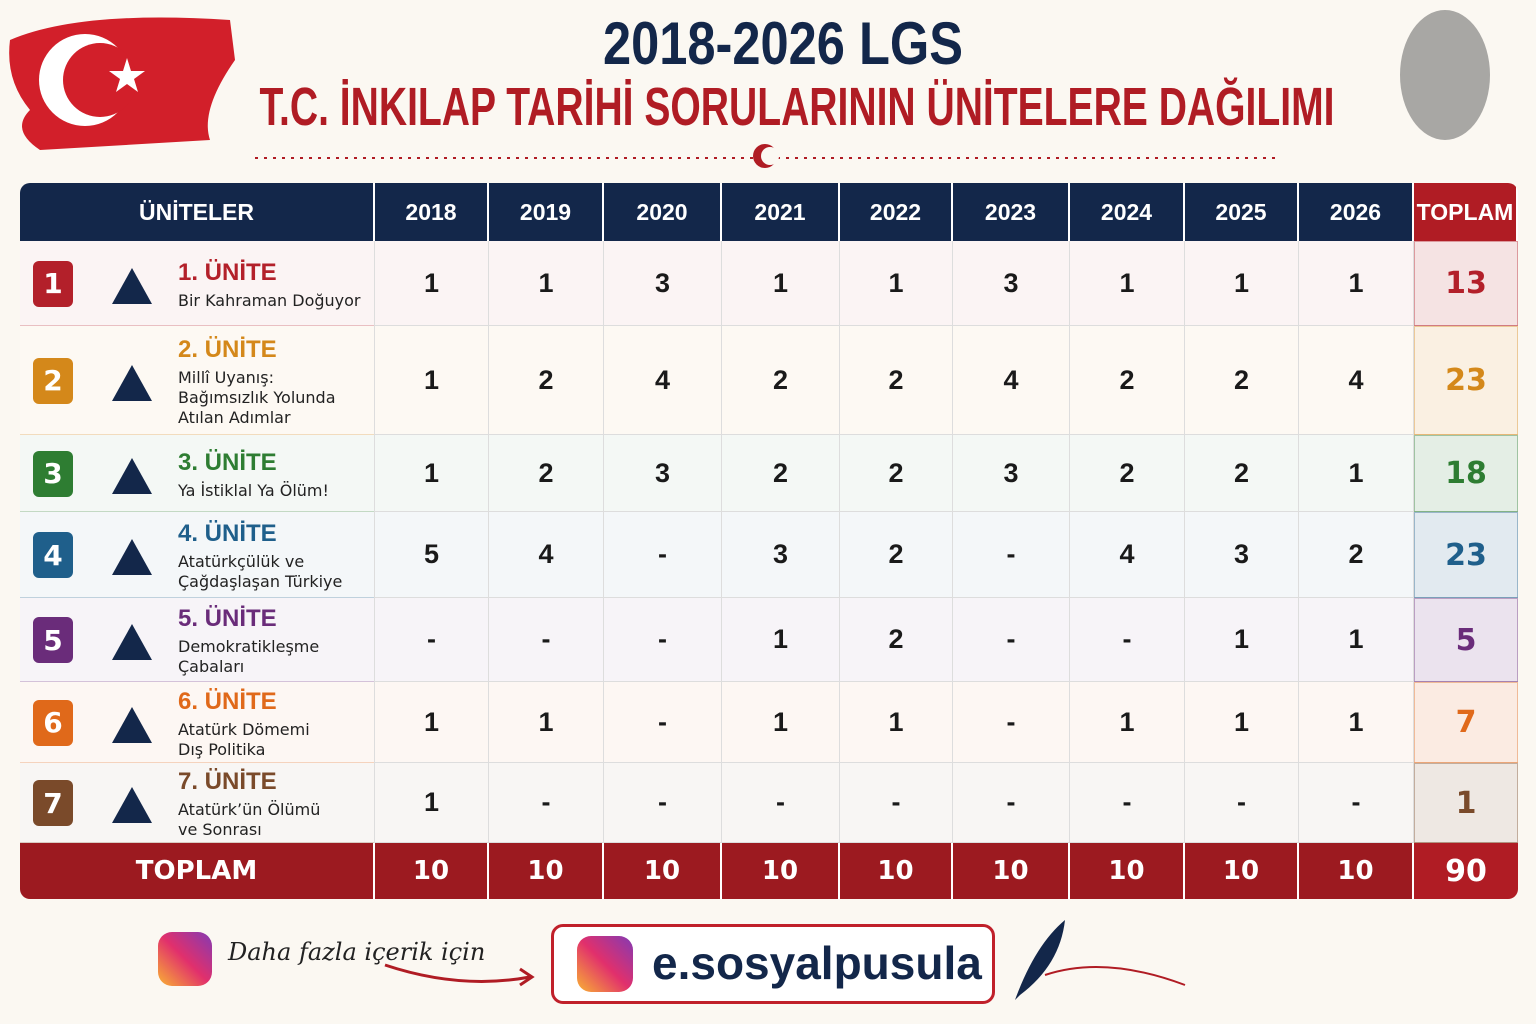 This screenshot has height=1024, width=1536. Describe the element at coordinates (53, 803) in the screenshot. I see `unit-number: 7` at that location.